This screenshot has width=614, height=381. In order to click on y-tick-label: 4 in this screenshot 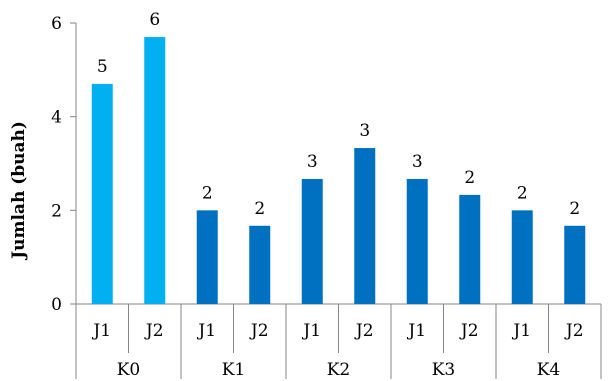, I will do `click(56, 118)`.